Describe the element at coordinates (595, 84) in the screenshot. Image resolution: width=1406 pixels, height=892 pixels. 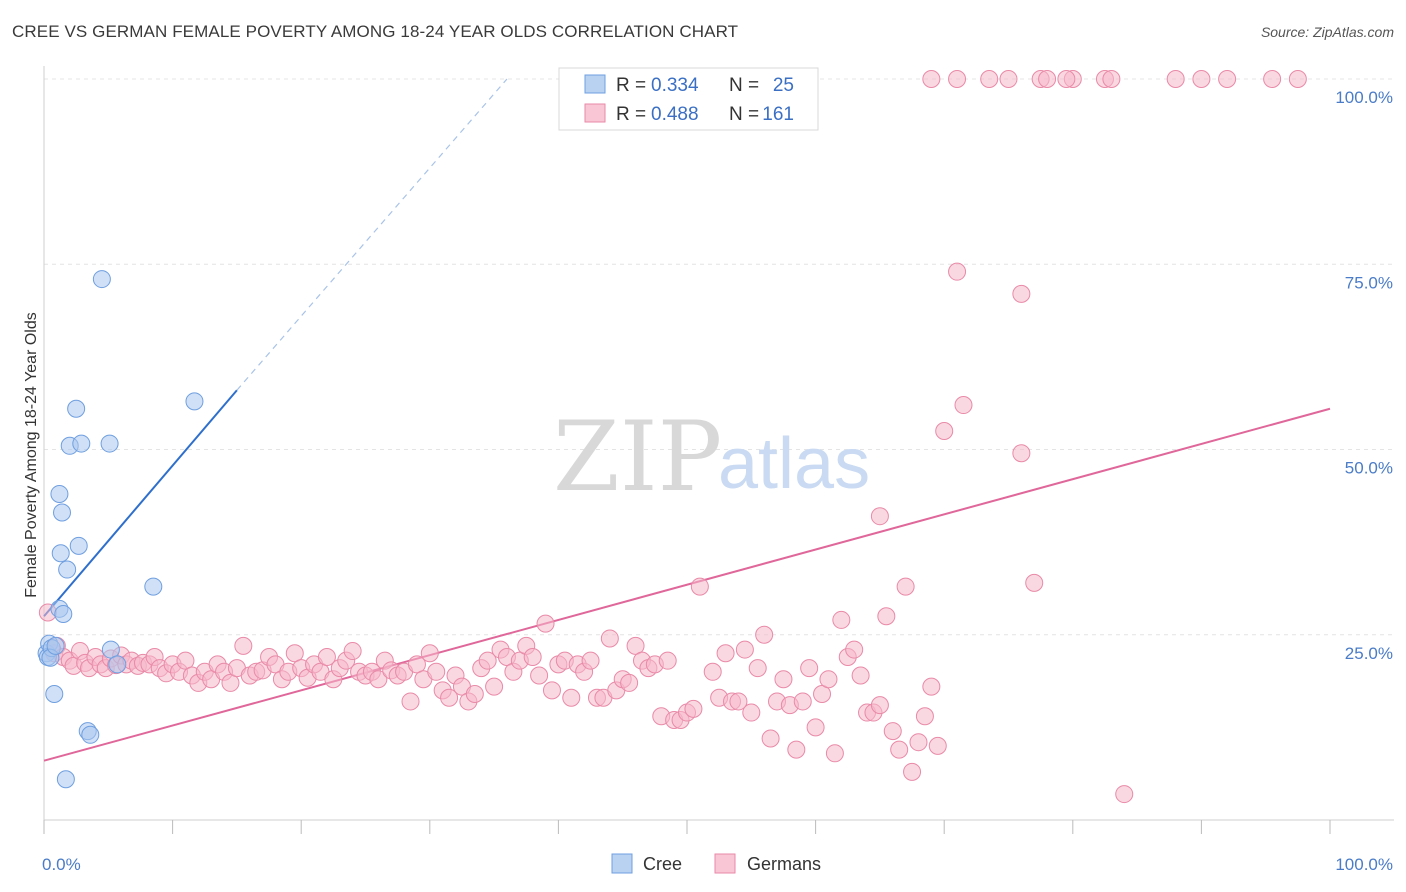
I see `legend-swatch-cree` at that location.